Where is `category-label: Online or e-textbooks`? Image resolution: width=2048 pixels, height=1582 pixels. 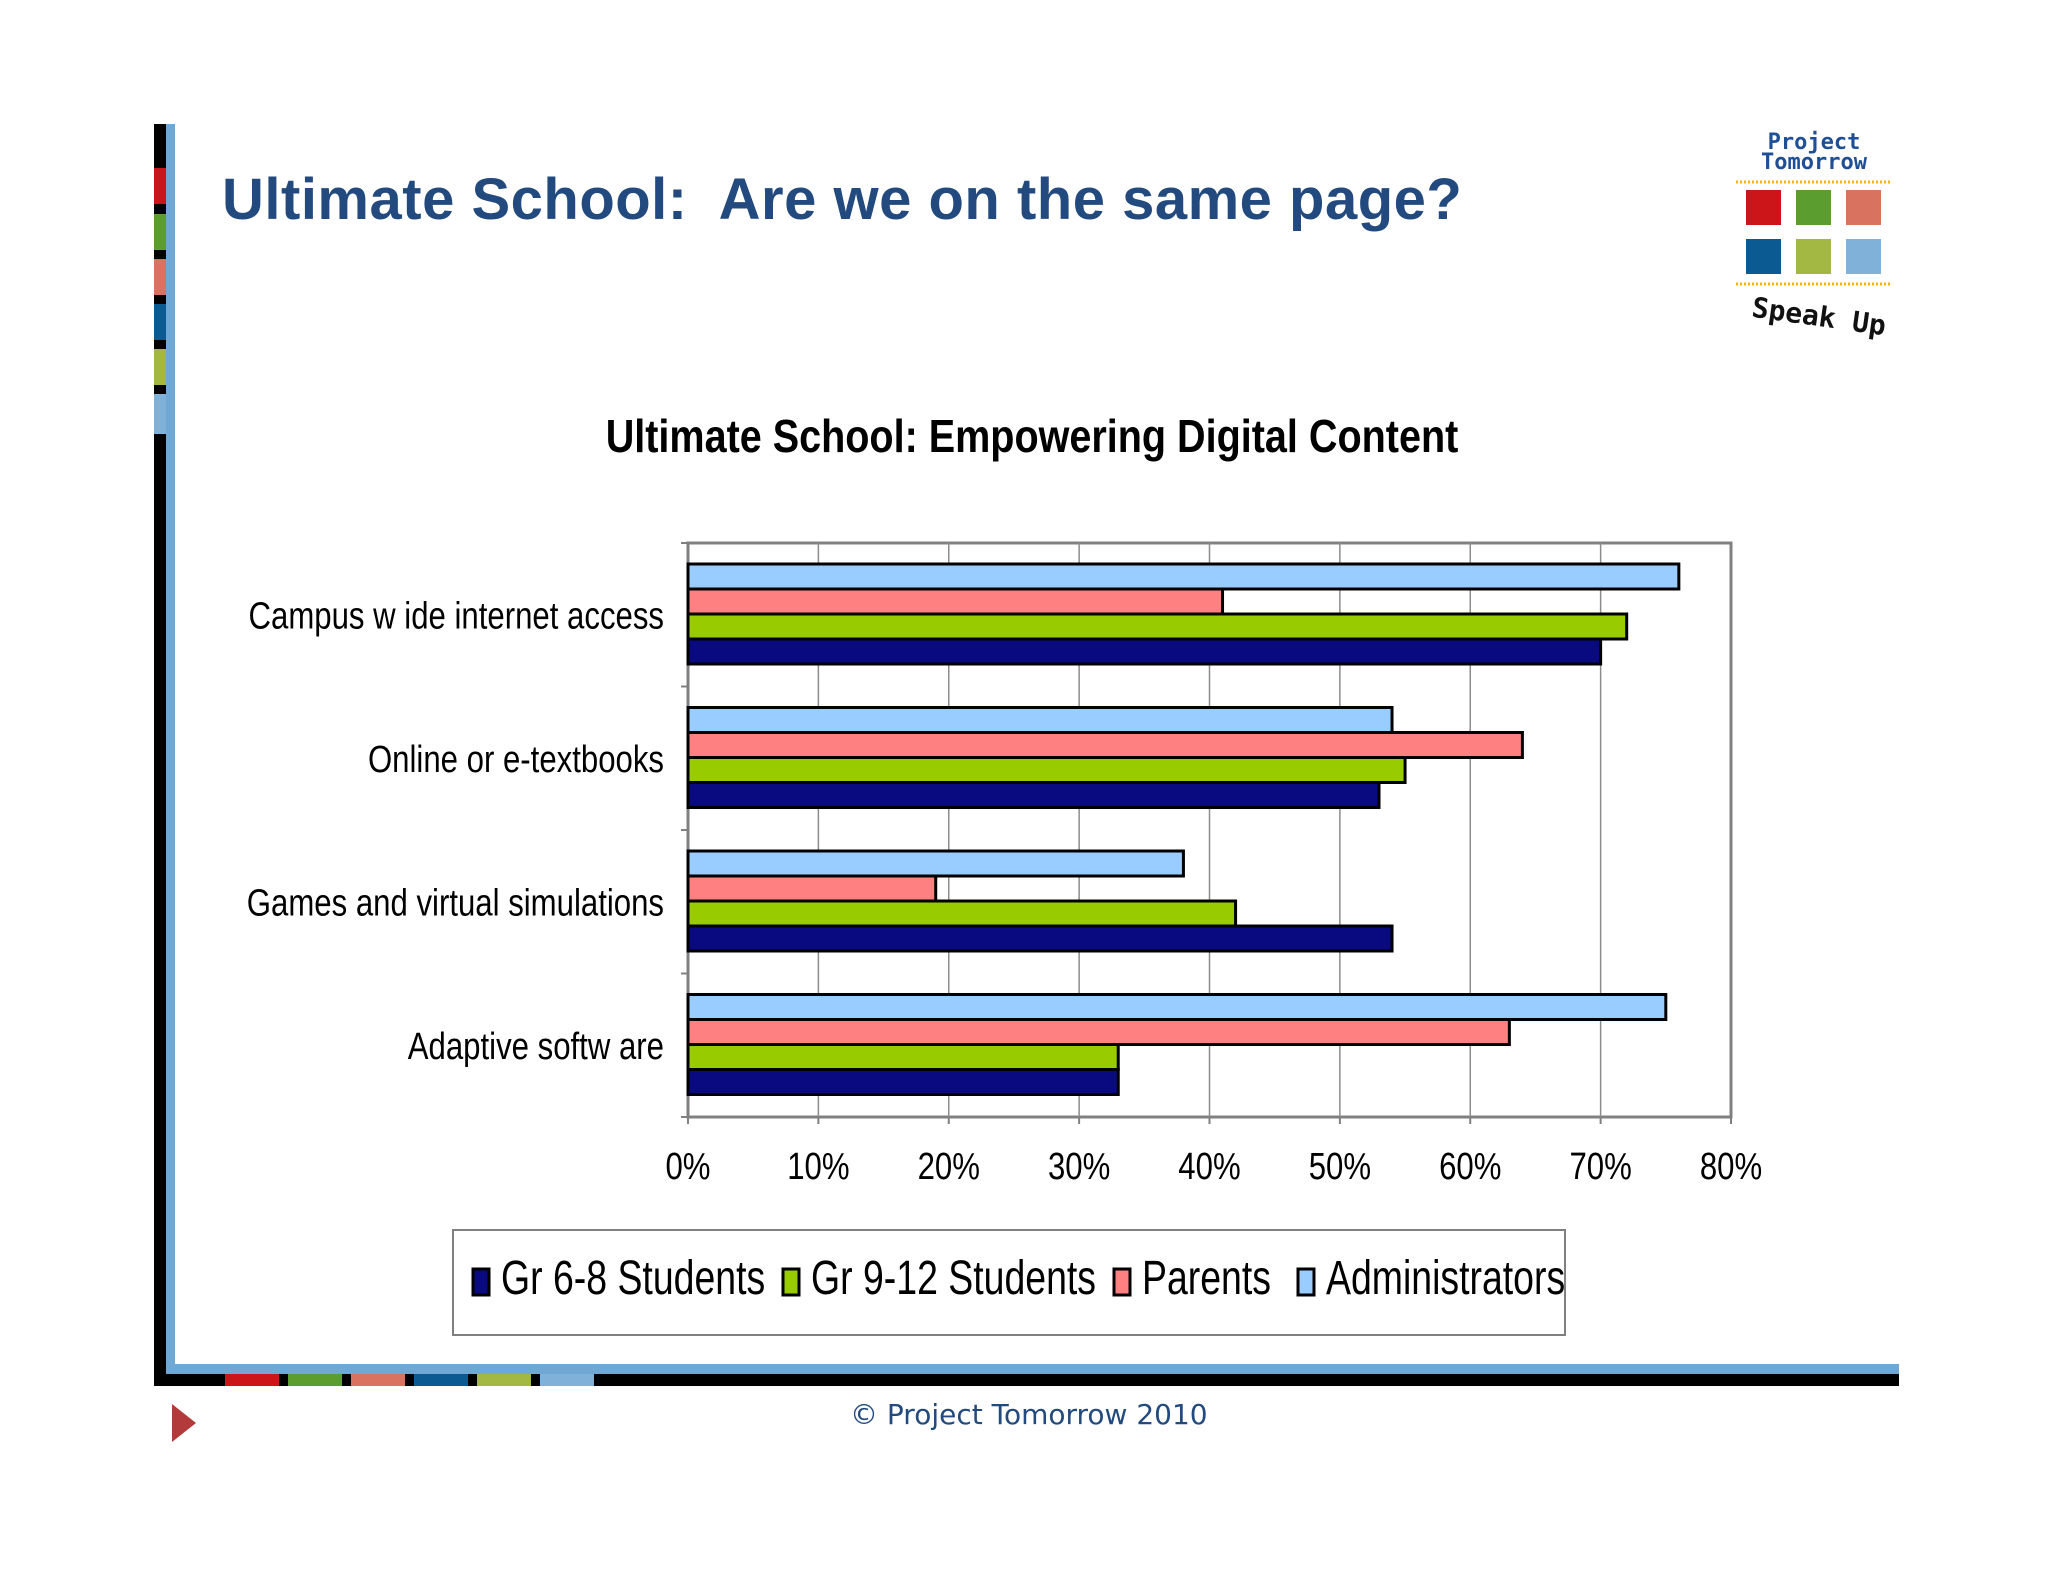
category-label: Online or e-textbooks is located at coordinates (516, 760).